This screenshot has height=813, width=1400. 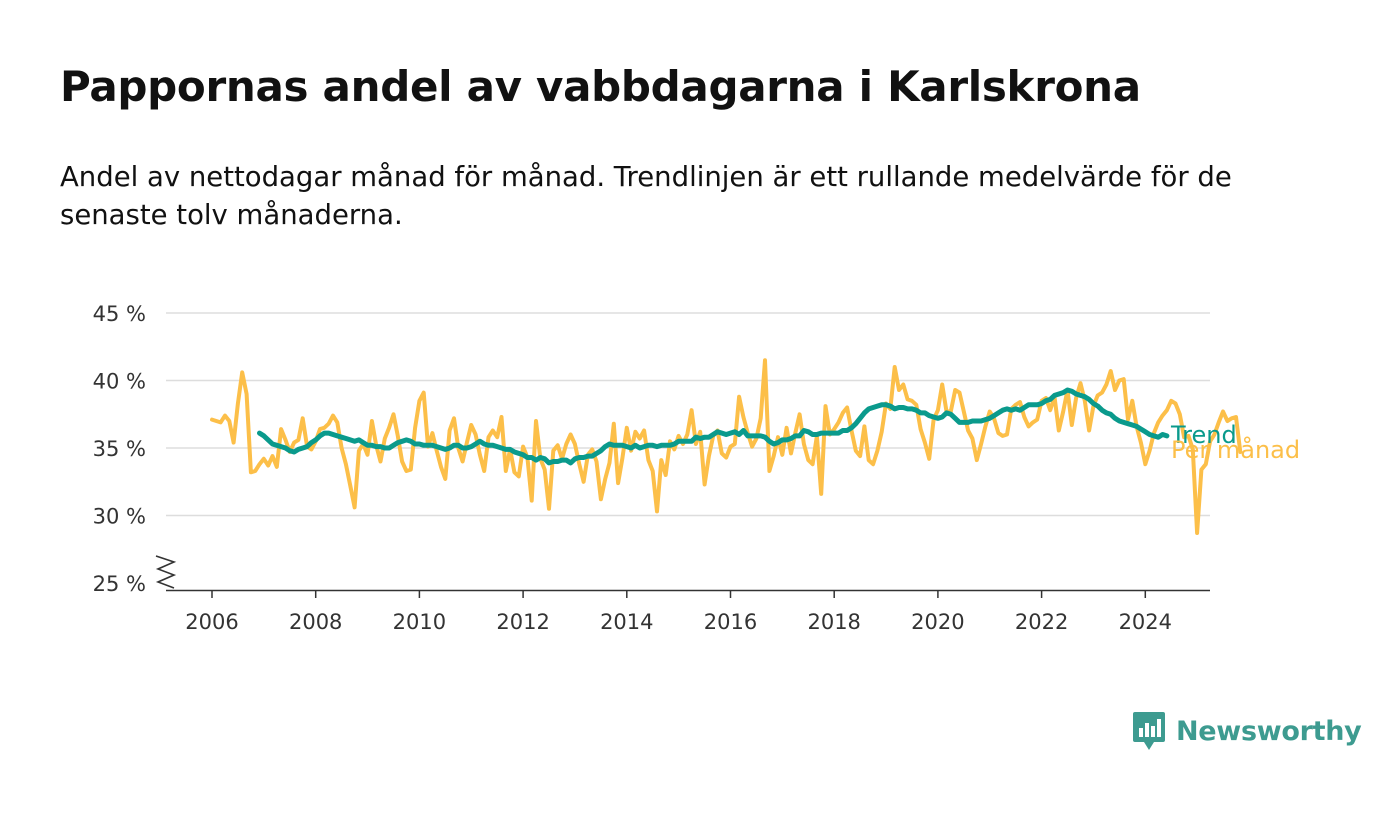 I want to click on x-tick-label-2006: 2006, so click(x=211, y=622).